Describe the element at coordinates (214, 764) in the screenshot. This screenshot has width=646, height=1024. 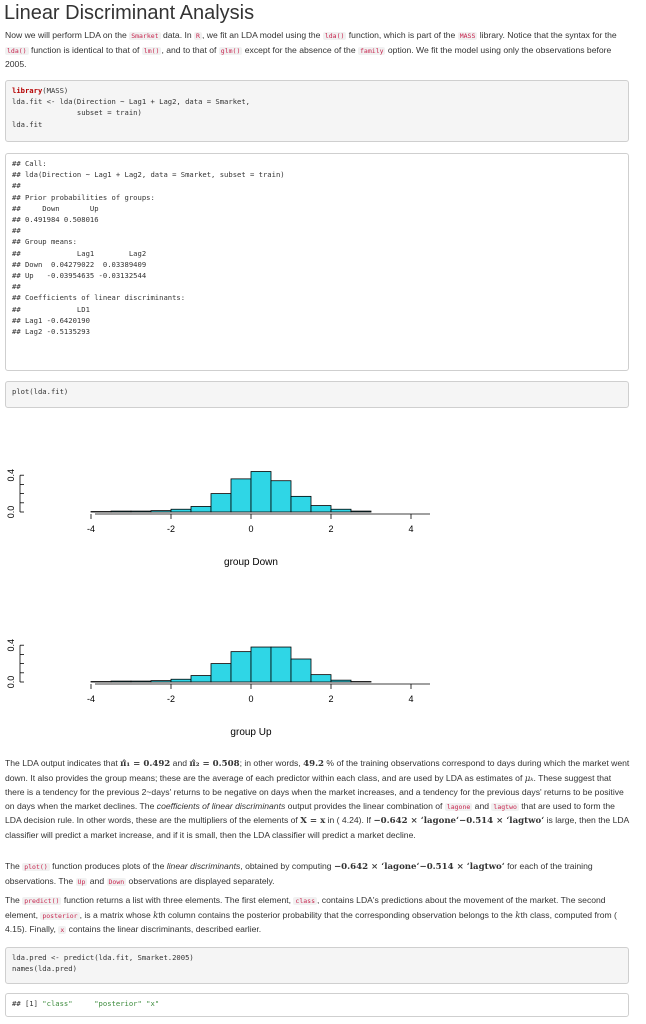
I see `math: π̂₂ = 0.508` at that location.